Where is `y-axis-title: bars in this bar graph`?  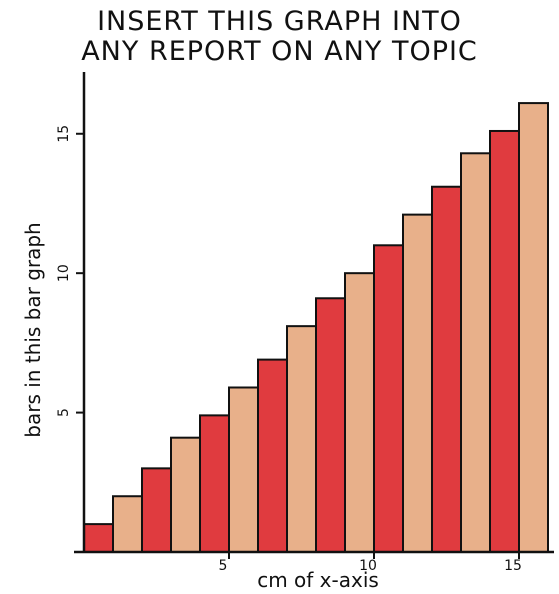 y-axis-title: bars in this bar graph is located at coordinates (33, 329).